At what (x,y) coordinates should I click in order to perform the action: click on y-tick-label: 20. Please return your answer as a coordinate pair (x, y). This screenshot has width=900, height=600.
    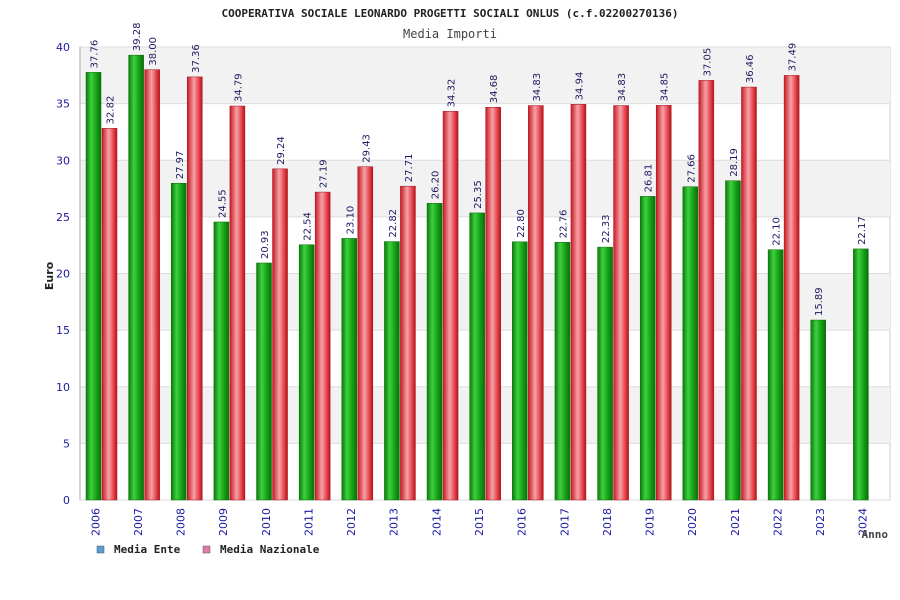
    Looking at the image, I should click on (63, 274).